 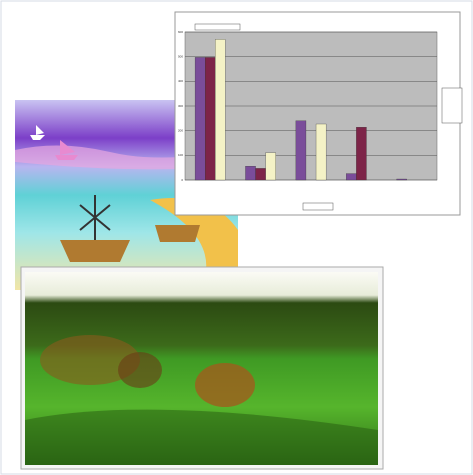 I want to click on y-tick-label: 500, so click(x=180, y=56).